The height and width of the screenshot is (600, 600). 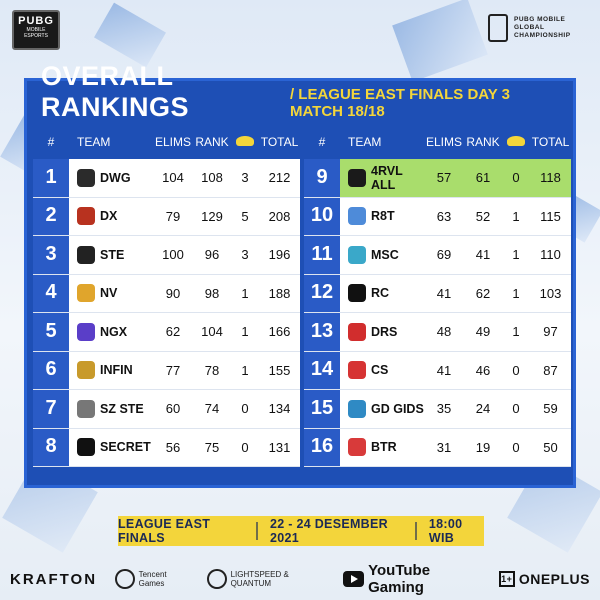 I want to click on pmgc-emblem-icon, so click(x=498, y=28).